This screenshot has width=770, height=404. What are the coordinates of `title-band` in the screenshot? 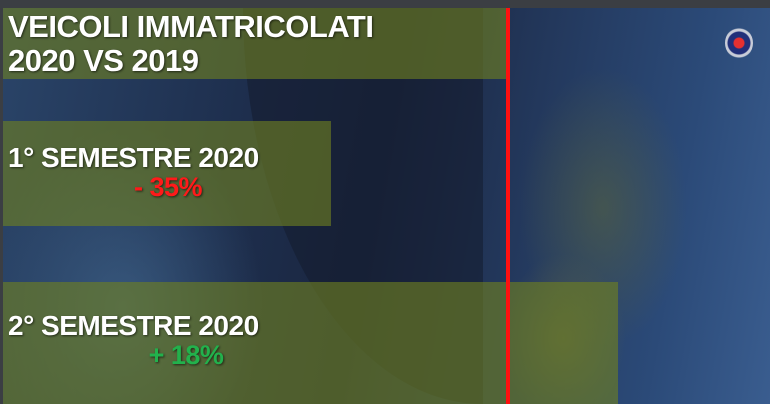 It's located at (254, 43).